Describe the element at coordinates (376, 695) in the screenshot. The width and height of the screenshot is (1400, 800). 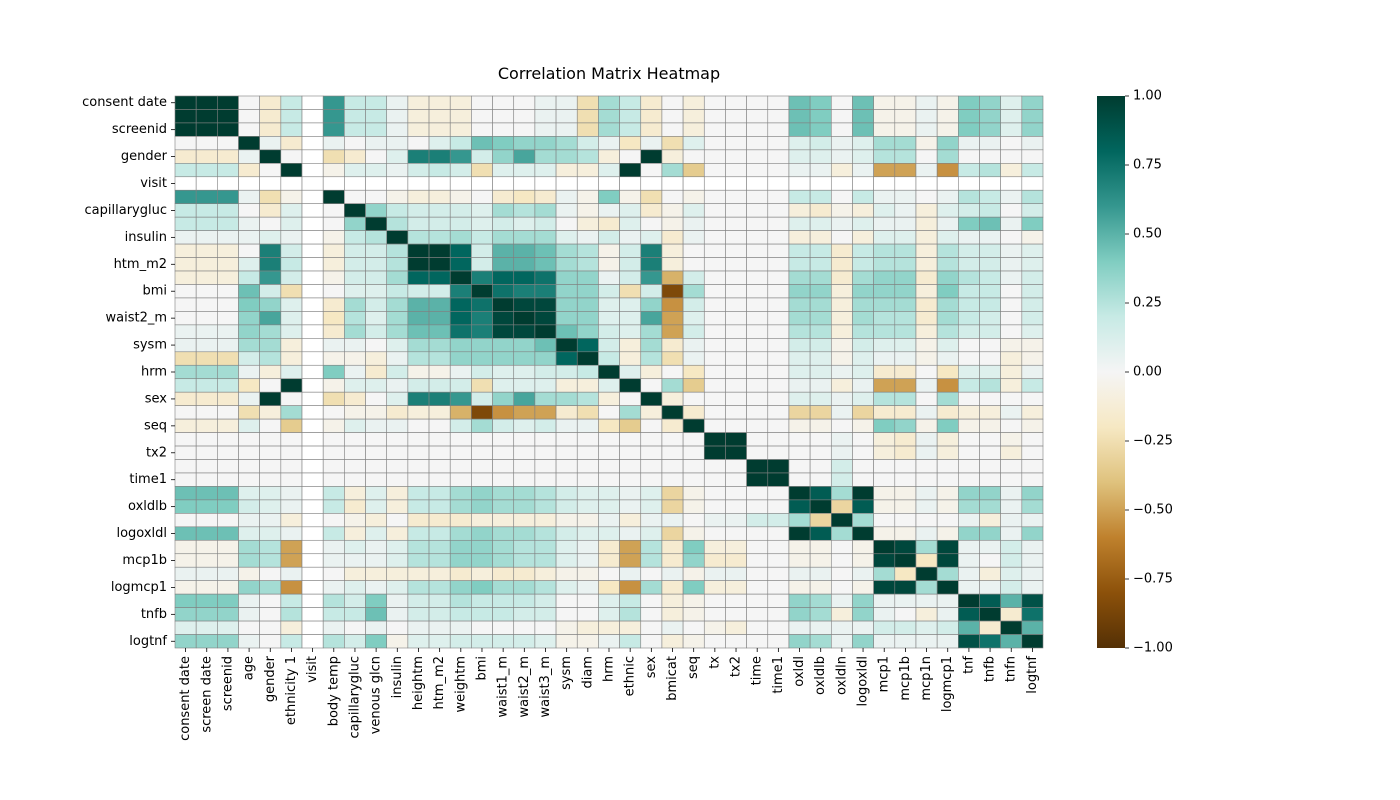
I see `x-tick-label: venous glcn` at that location.